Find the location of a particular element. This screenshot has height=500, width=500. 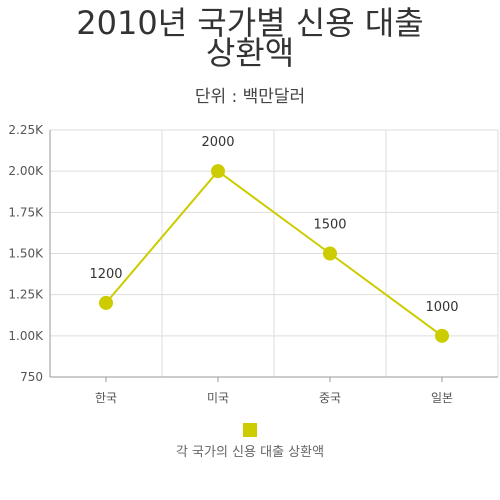

x-tick-label: 한국 is located at coordinates (106, 398).